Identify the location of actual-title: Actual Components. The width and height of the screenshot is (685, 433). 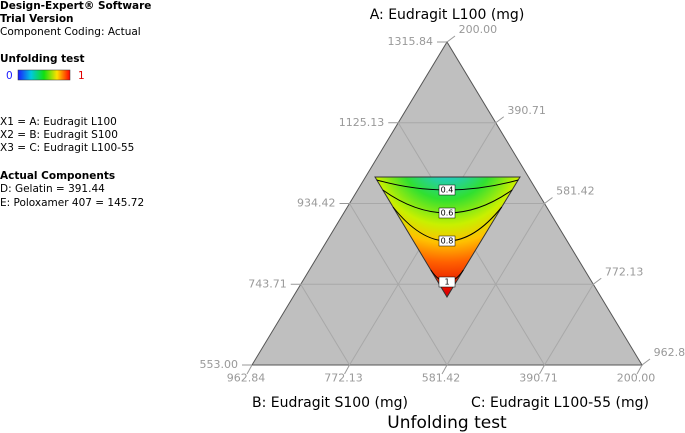
(57, 176).